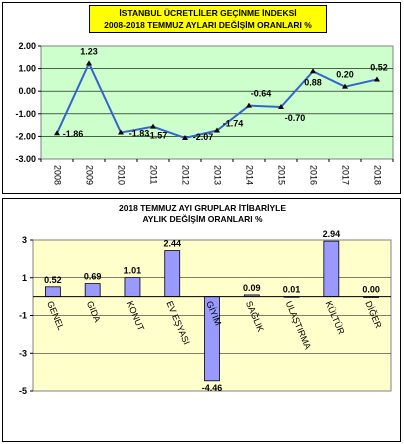 This screenshot has height=444, width=404. I want to click on line-data-label: -1.83, so click(139, 134).